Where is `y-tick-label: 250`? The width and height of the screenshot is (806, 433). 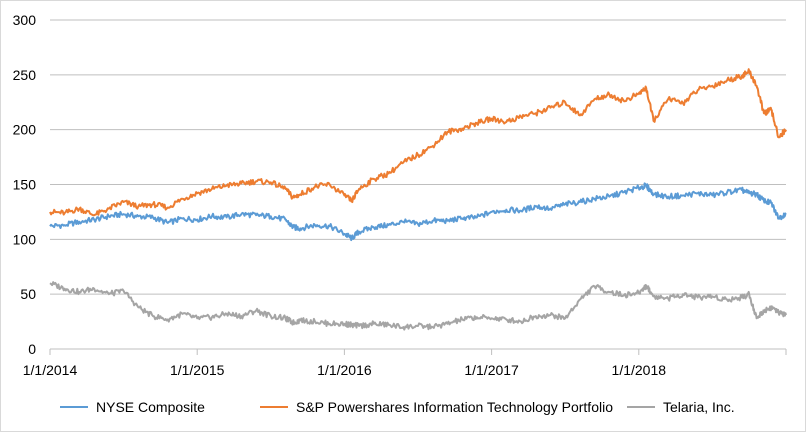 y-tick-label: 250 is located at coordinates (25, 75).